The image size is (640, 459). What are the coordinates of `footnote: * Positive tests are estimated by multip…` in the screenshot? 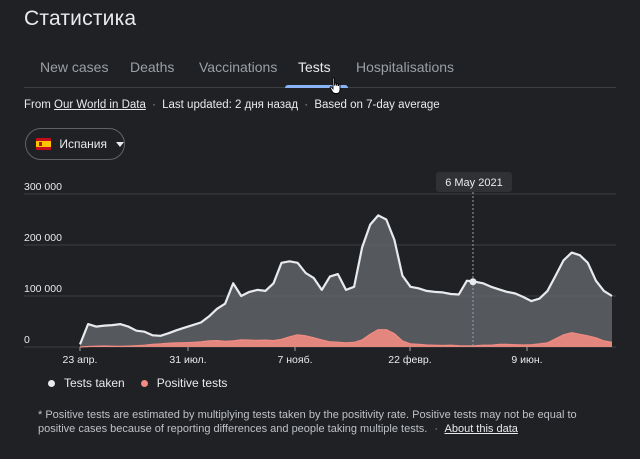 It's located at (318, 422).